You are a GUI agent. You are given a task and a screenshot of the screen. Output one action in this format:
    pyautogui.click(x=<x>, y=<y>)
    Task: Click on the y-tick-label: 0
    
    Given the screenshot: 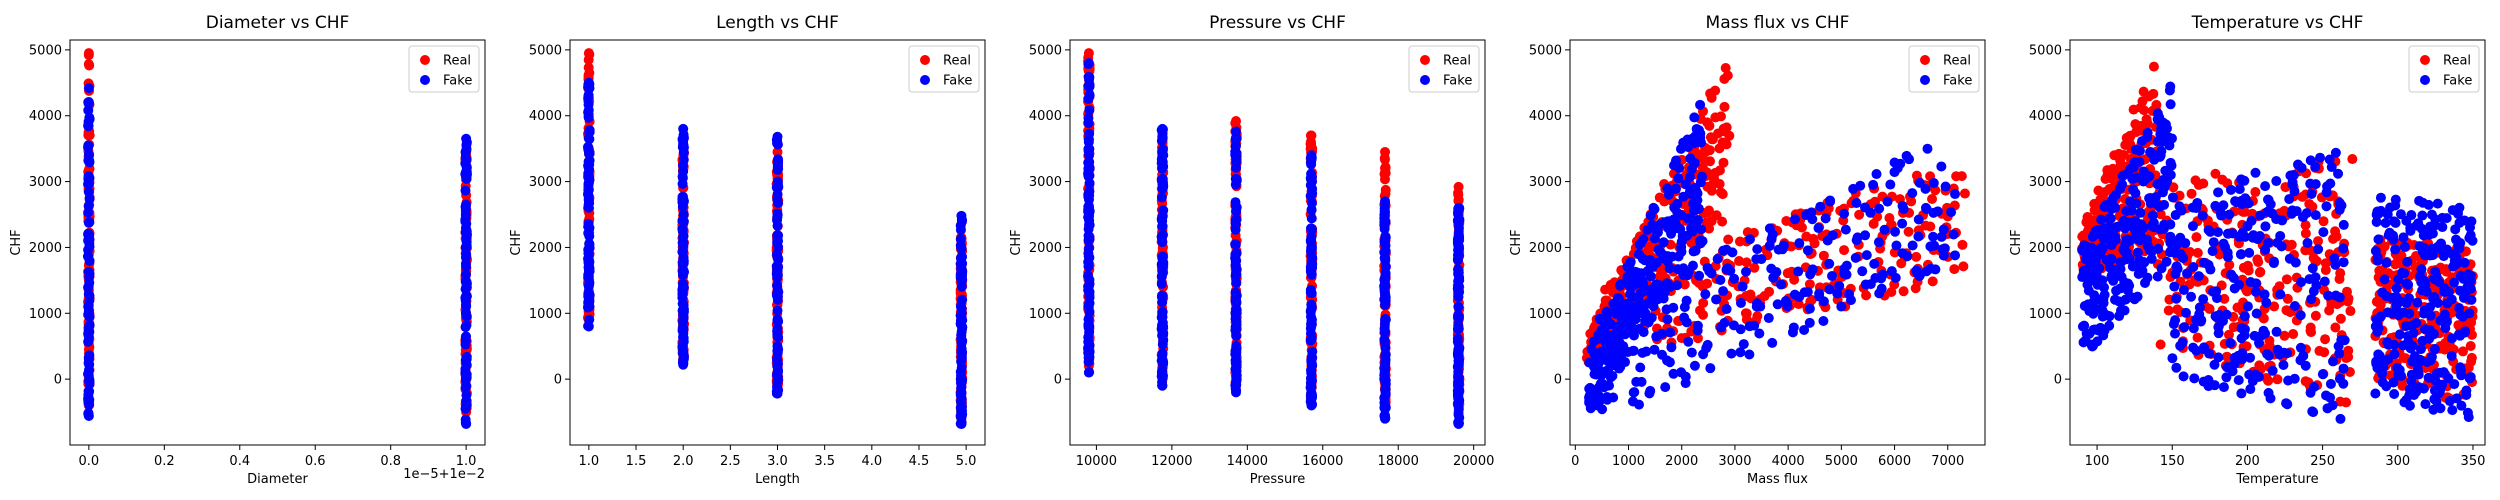 What is the action you would take?
    pyautogui.click(x=2058, y=380)
    